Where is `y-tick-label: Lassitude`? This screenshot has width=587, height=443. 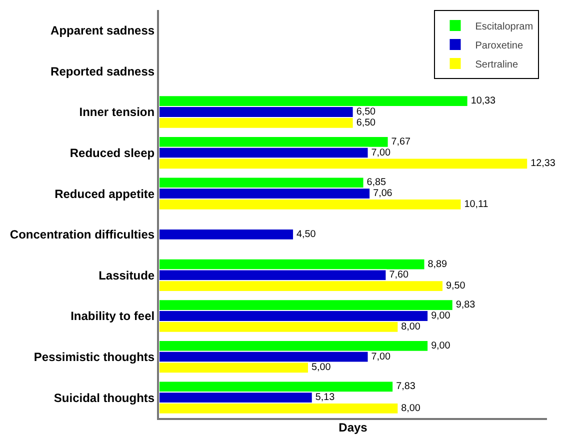 y-tick-label: Lassitude is located at coordinates (126, 275).